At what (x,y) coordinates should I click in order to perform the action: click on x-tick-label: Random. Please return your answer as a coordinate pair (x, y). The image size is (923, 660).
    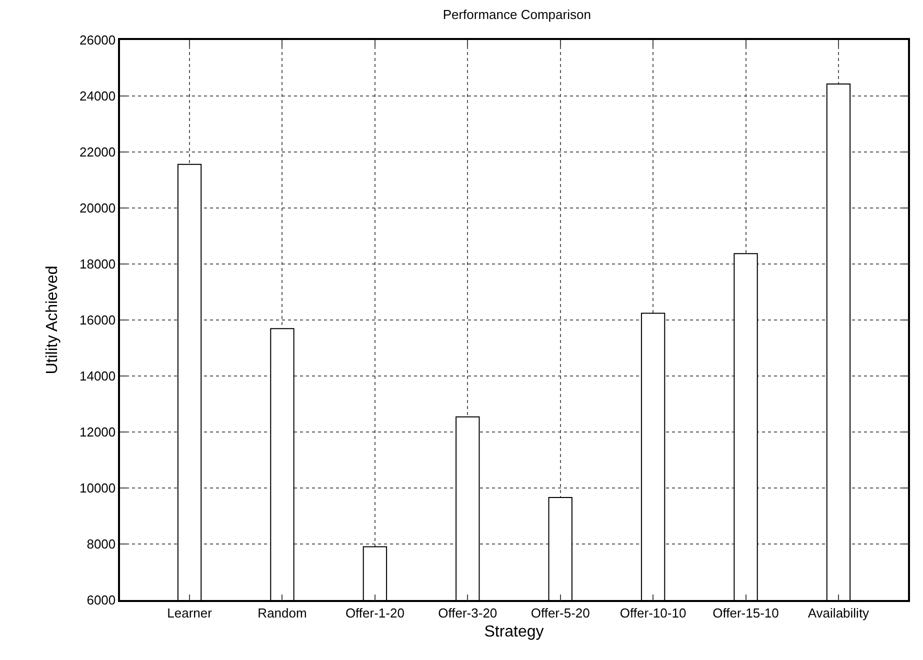
    Looking at the image, I should click on (282, 612).